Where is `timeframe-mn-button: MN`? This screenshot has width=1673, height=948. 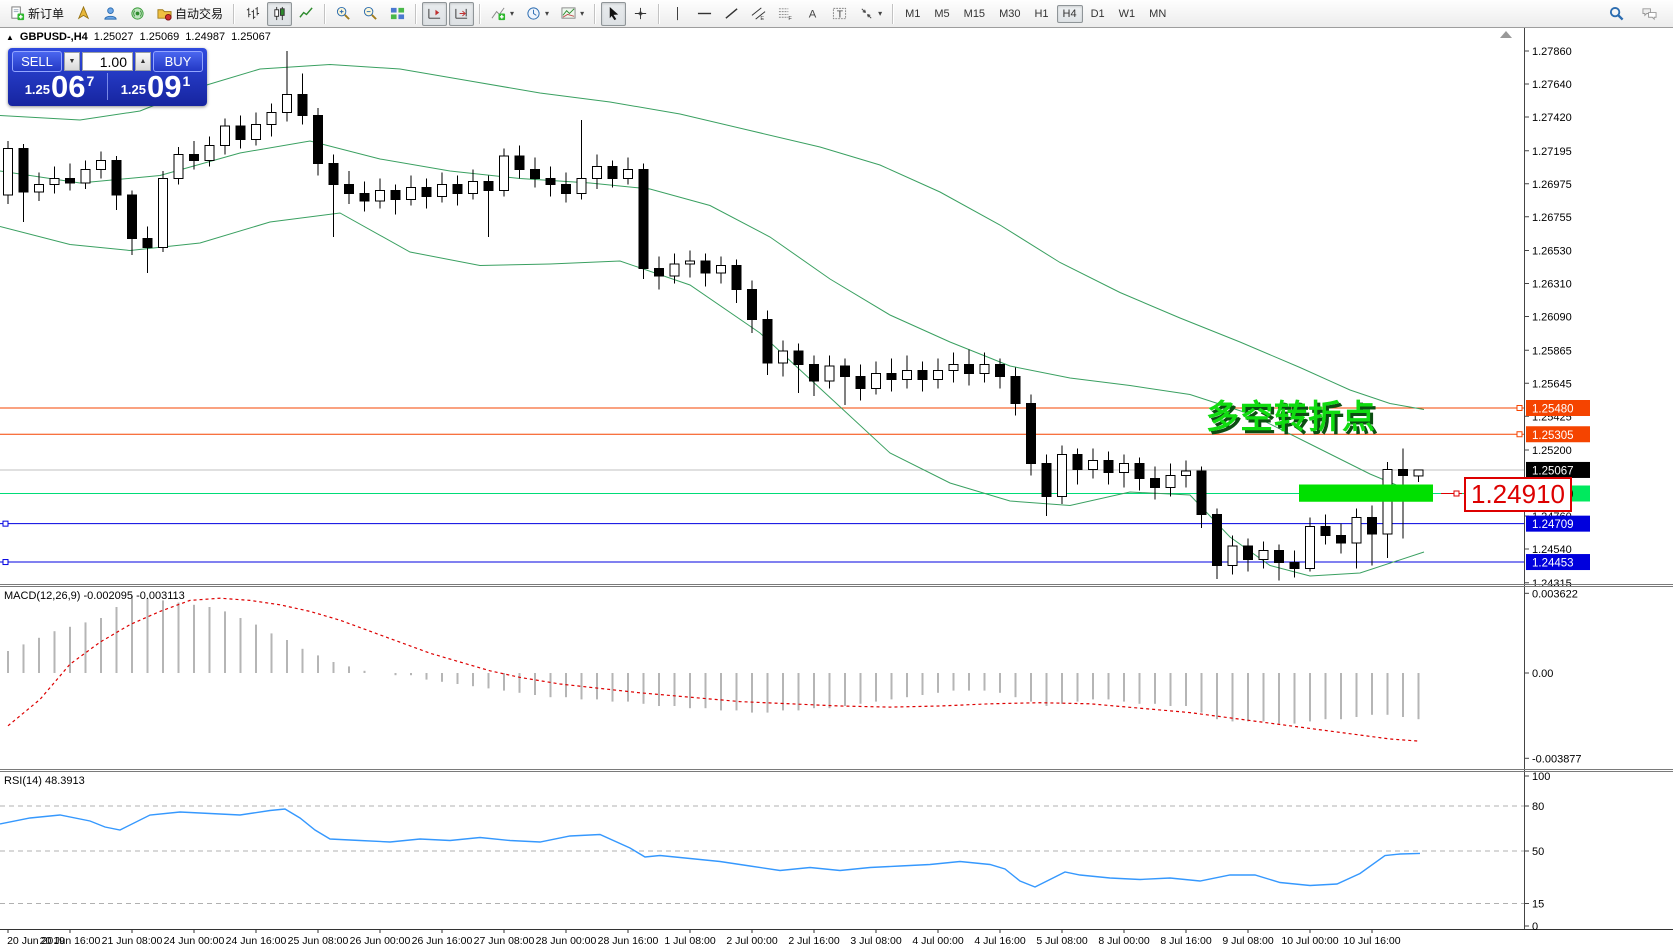 timeframe-mn-button: MN is located at coordinates (1158, 13).